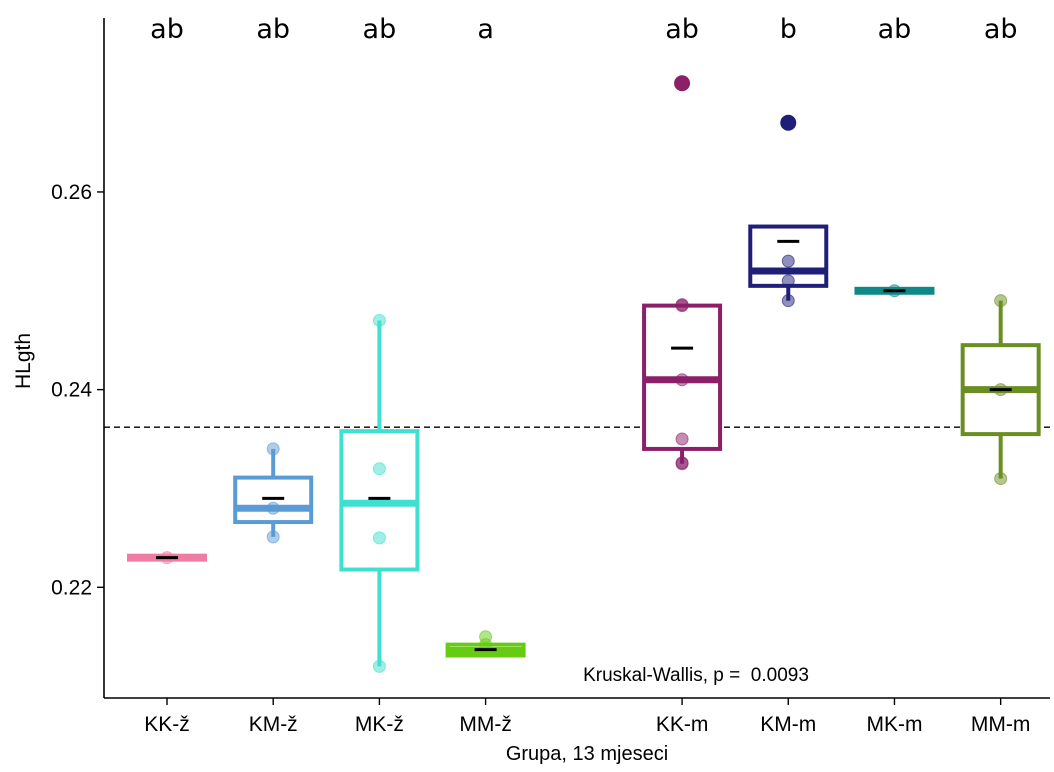 The image size is (1054, 772). I want to click on x-axis-title: Grupa, 13 mjeseci, so click(587, 754).